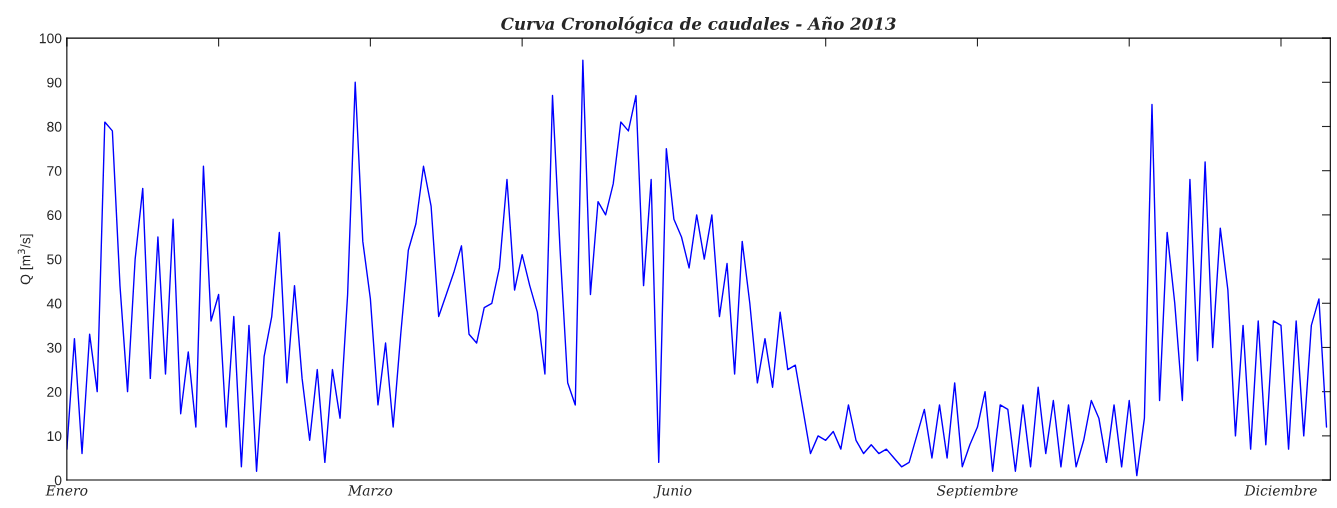  I want to click on x-tick-label: Marzo, so click(370, 490).